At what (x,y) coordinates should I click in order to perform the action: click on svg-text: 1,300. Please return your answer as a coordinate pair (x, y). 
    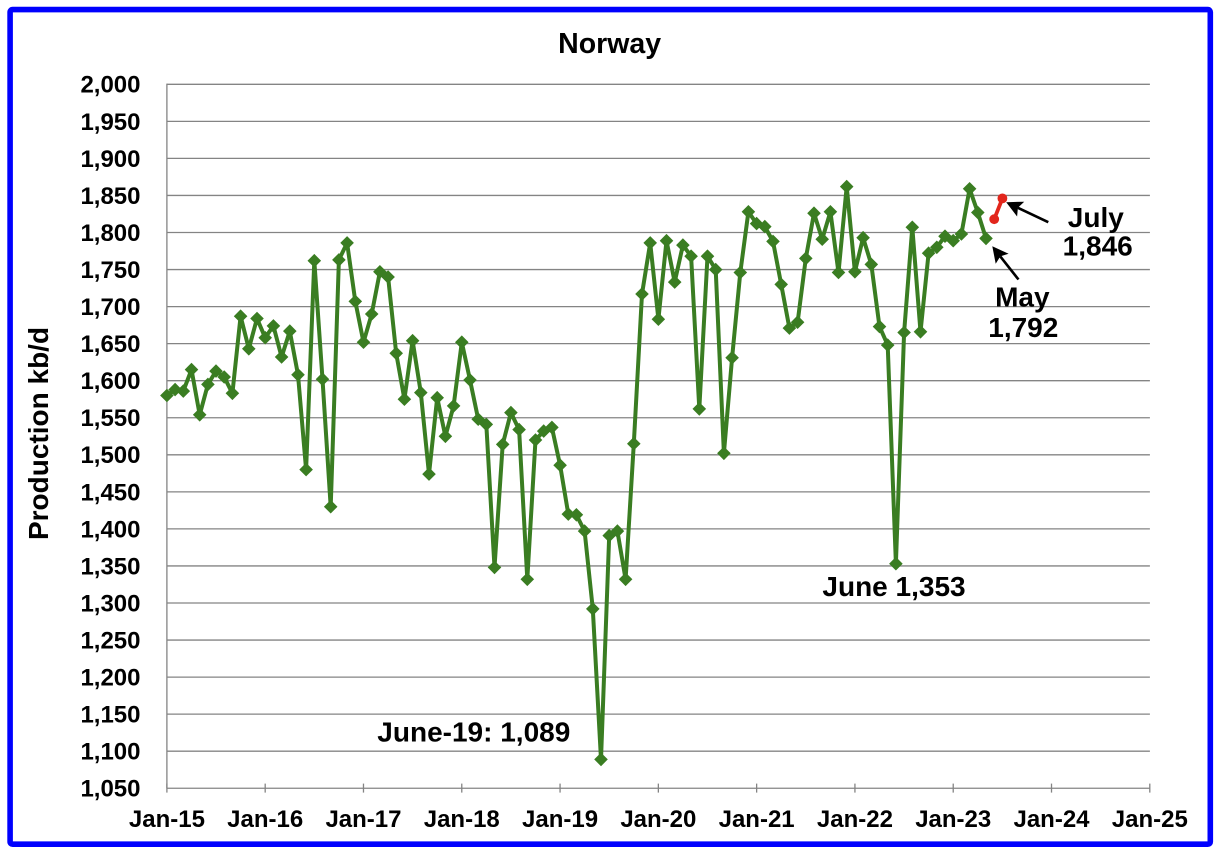
    Looking at the image, I should click on (110, 603).